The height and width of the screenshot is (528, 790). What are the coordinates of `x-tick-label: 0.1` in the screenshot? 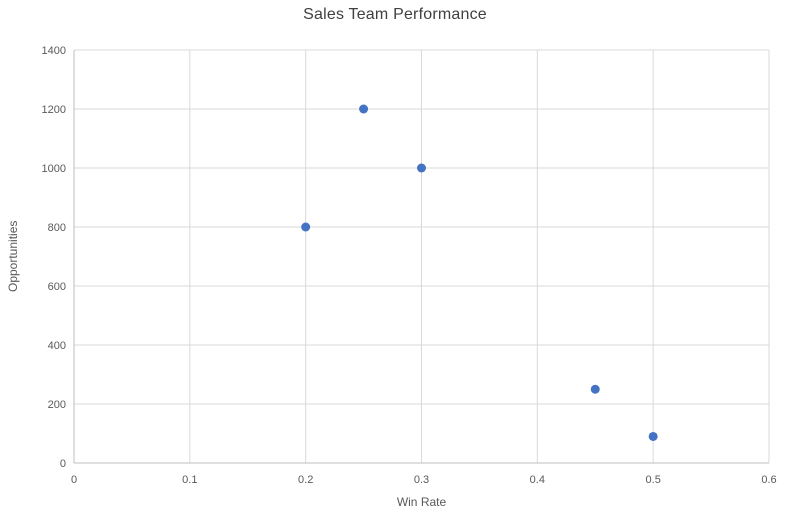 It's located at (189, 480).